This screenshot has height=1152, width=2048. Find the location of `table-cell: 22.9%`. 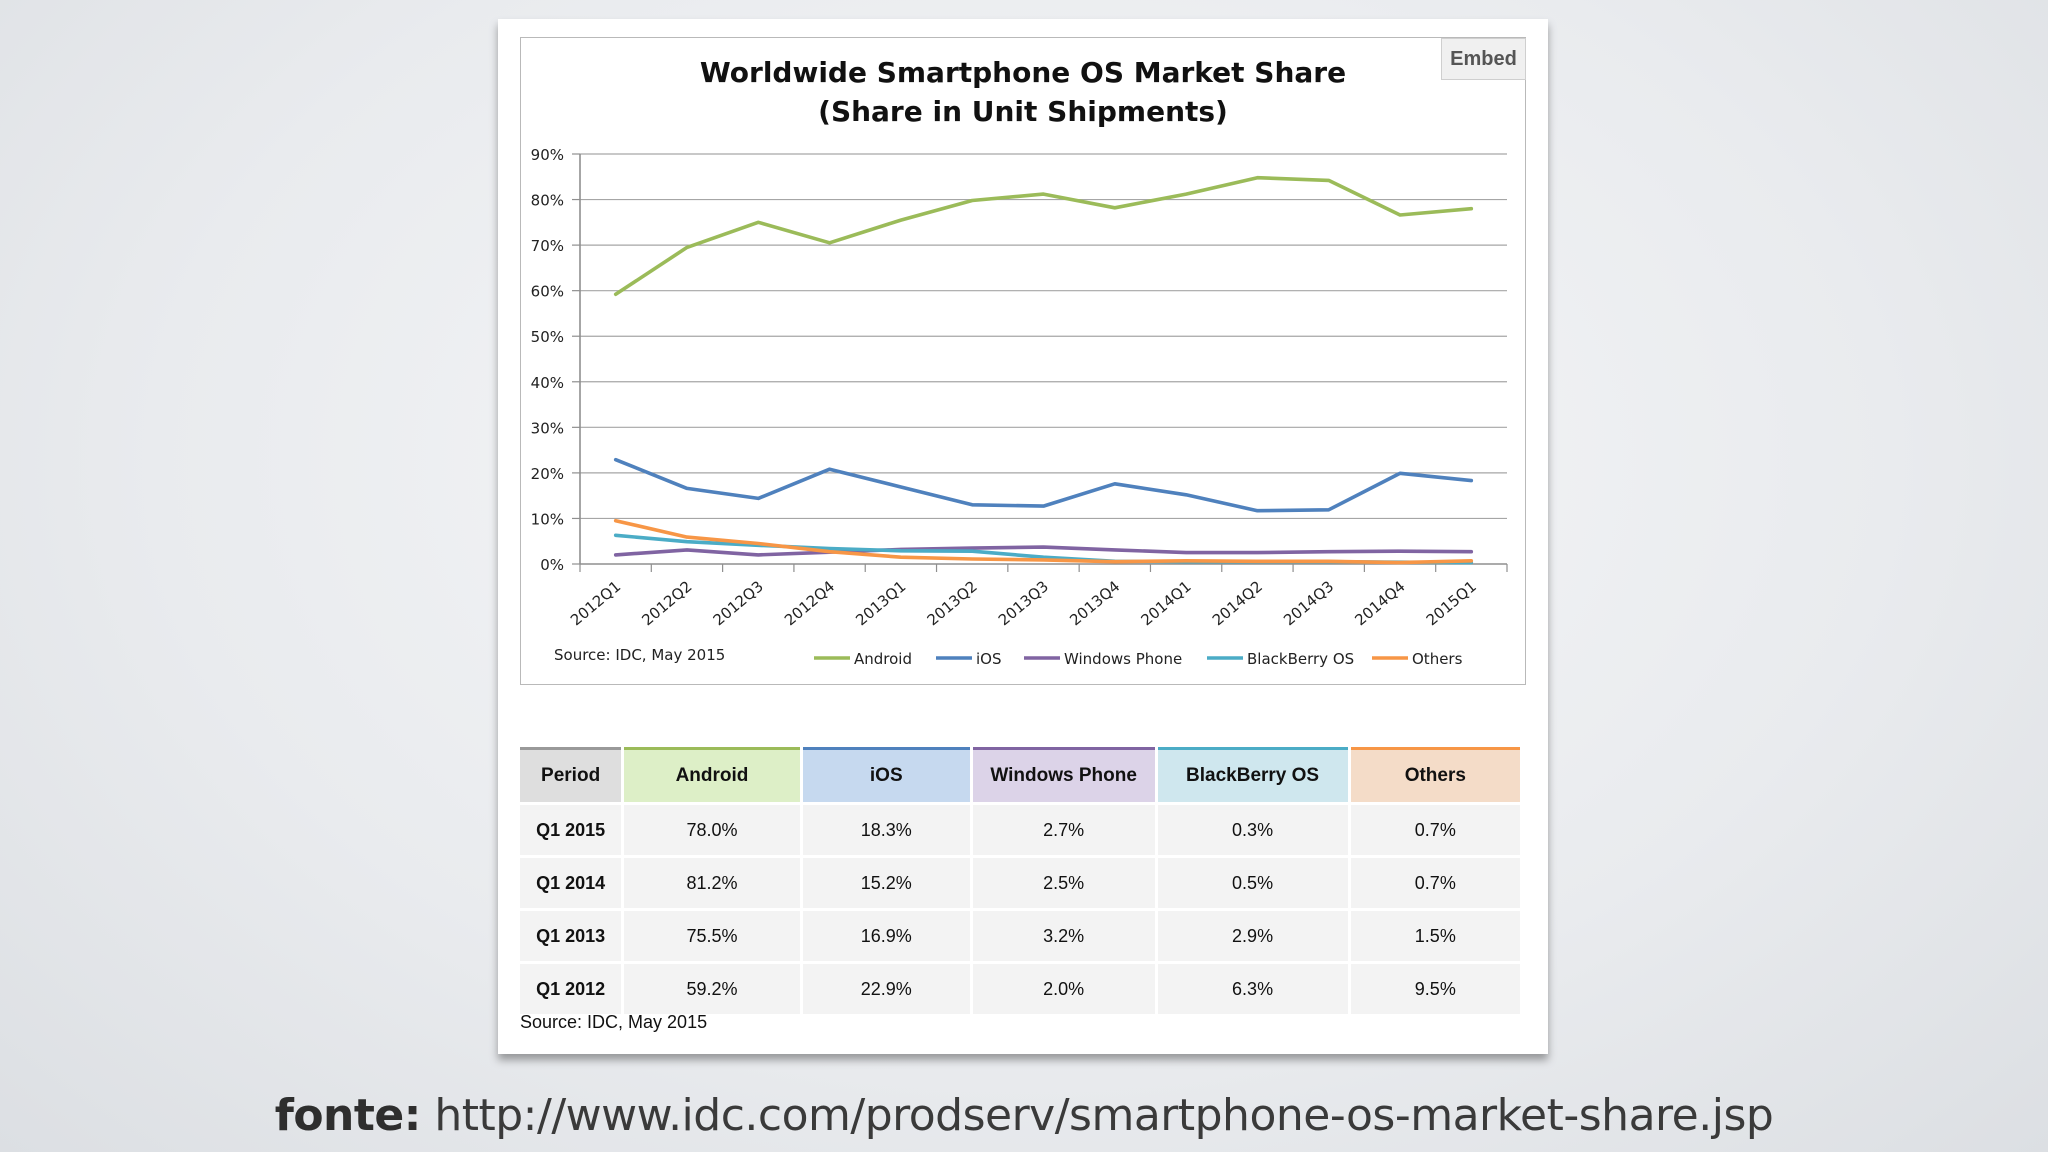

table-cell: 22.9% is located at coordinates (886, 987).